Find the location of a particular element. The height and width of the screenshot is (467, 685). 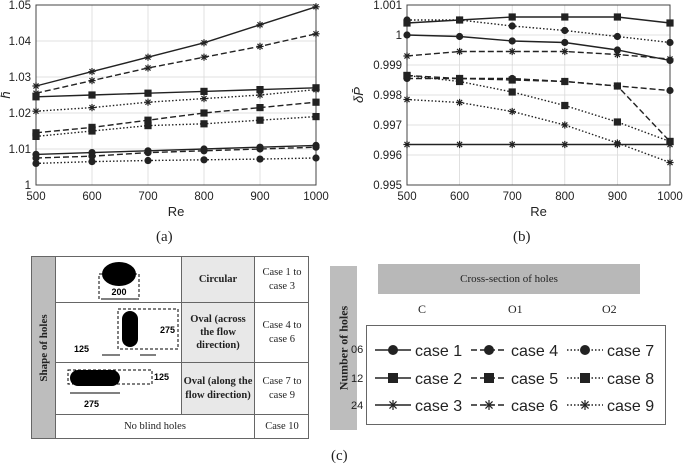

legend-label: case 2 is located at coordinates (438, 379).